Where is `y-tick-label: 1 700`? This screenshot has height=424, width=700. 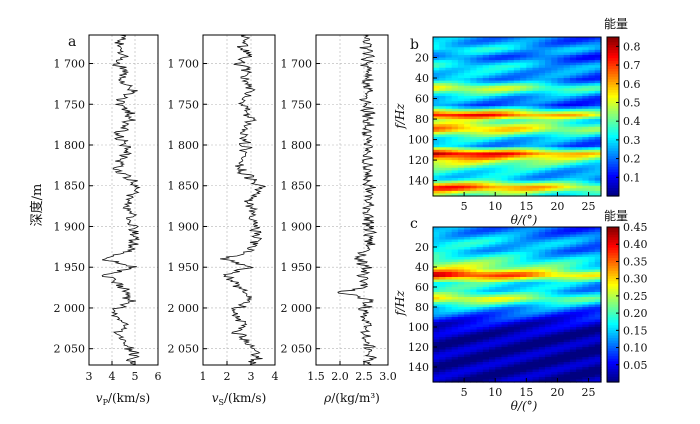 y-tick-label: 1 700 is located at coordinates (297, 64).